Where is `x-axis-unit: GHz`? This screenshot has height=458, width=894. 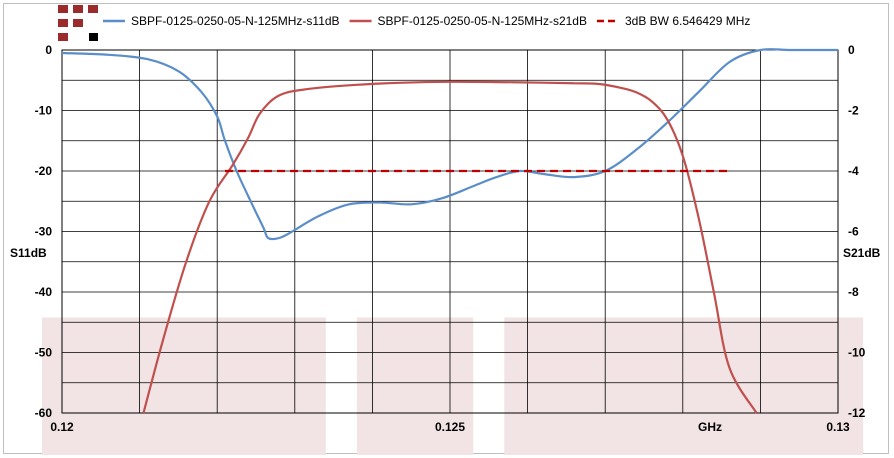
x-axis-unit: GHz is located at coordinates (710, 427).